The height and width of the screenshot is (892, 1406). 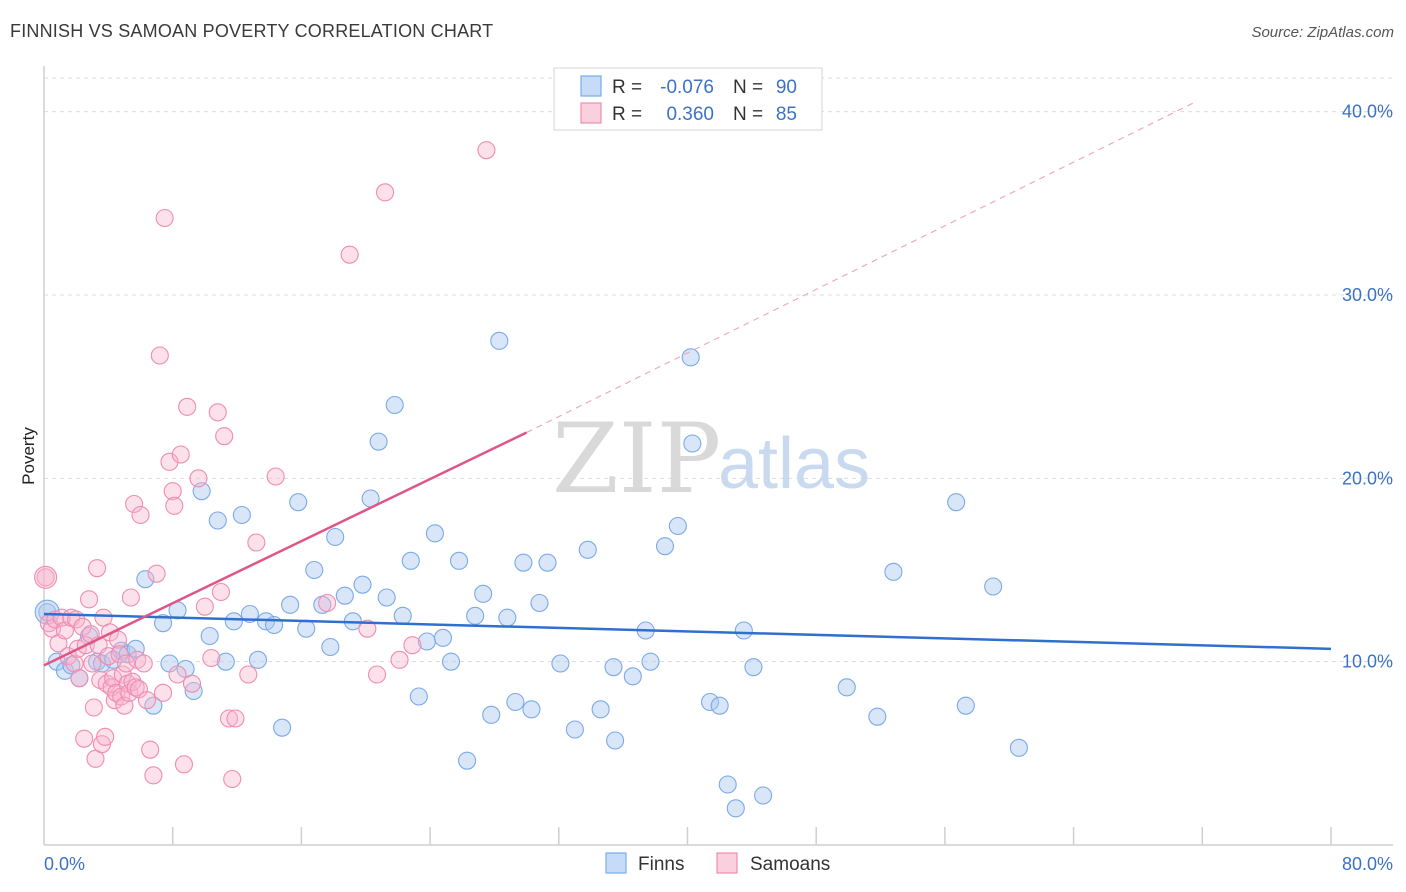 What do you see at coordinates (616, 863) in the screenshot?
I see `bottom-legend-swatch-finns` at bounding box center [616, 863].